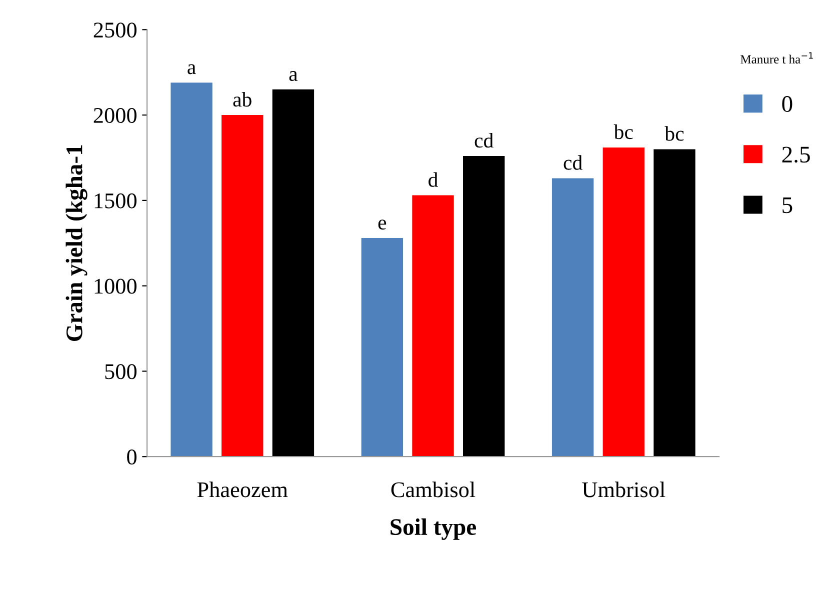  Describe the element at coordinates (115, 115) in the screenshot. I see `y-tick-label: 2000` at that location.